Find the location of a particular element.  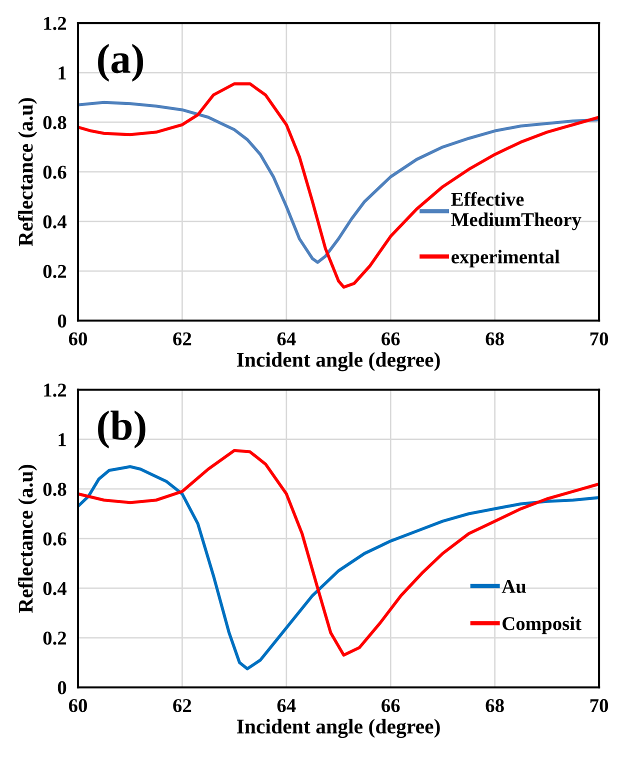

legend-label: experimental is located at coordinates (506, 259).